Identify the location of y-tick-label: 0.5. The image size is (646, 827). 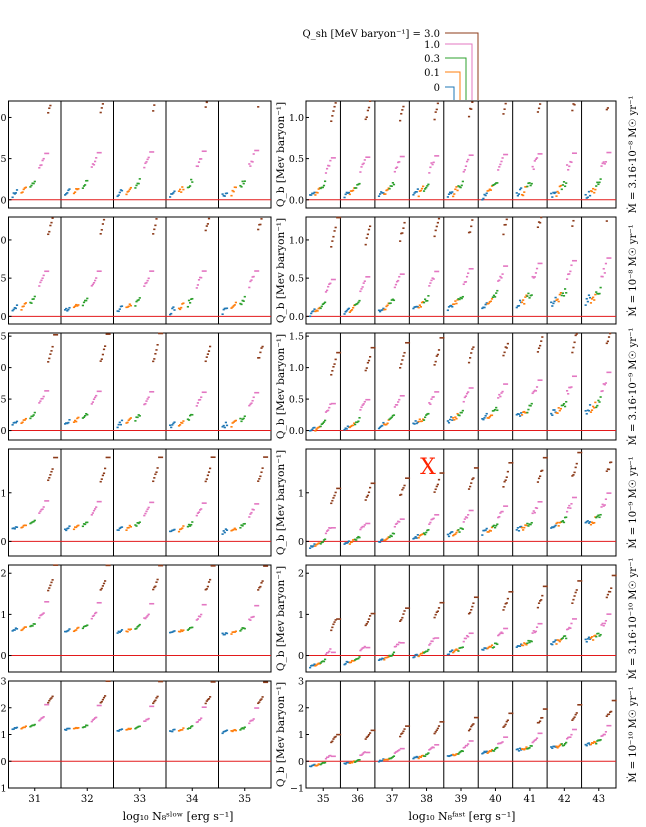
(296, 279).